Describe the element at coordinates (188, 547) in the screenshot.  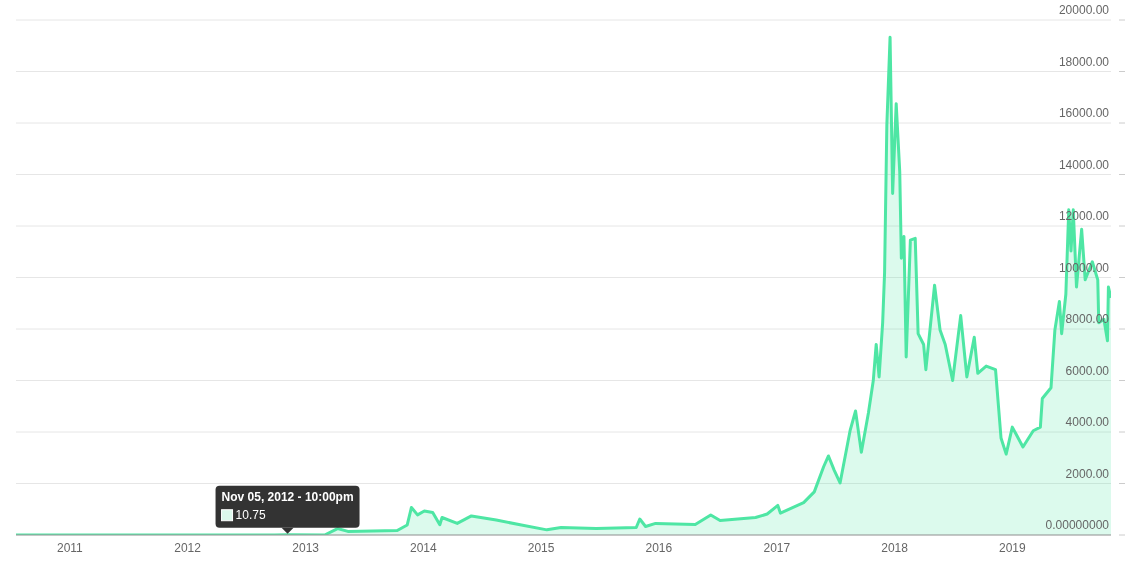
I see `x-tick-label: 2012` at that location.